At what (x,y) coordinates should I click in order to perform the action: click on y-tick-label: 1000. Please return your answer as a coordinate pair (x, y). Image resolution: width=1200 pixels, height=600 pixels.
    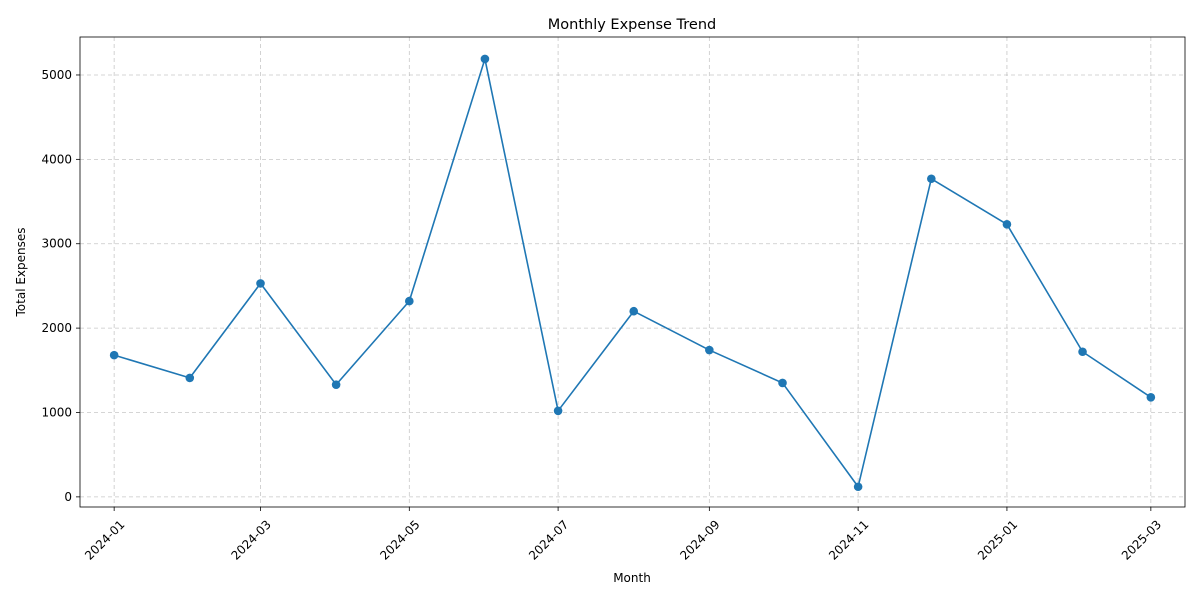
    Looking at the image, I should click on (56, 412).